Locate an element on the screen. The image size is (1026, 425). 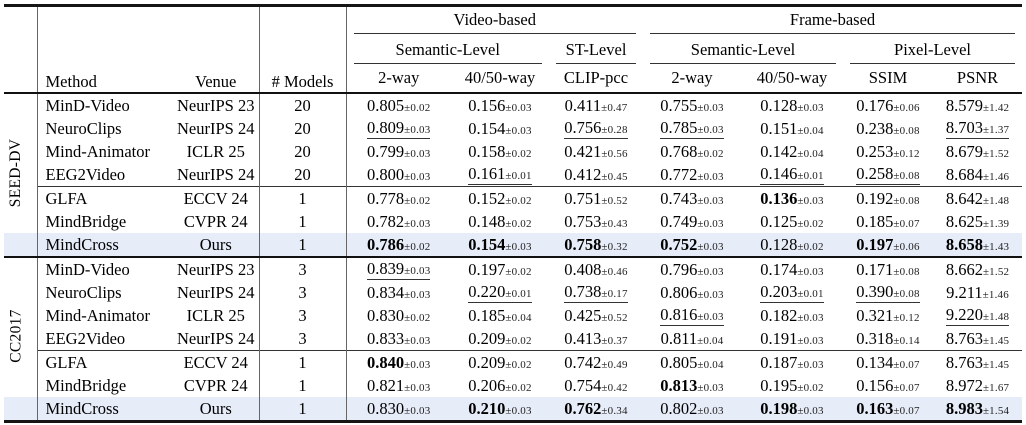
metric-cell: 0.782±0.03 is located at coordinates (398, 221).